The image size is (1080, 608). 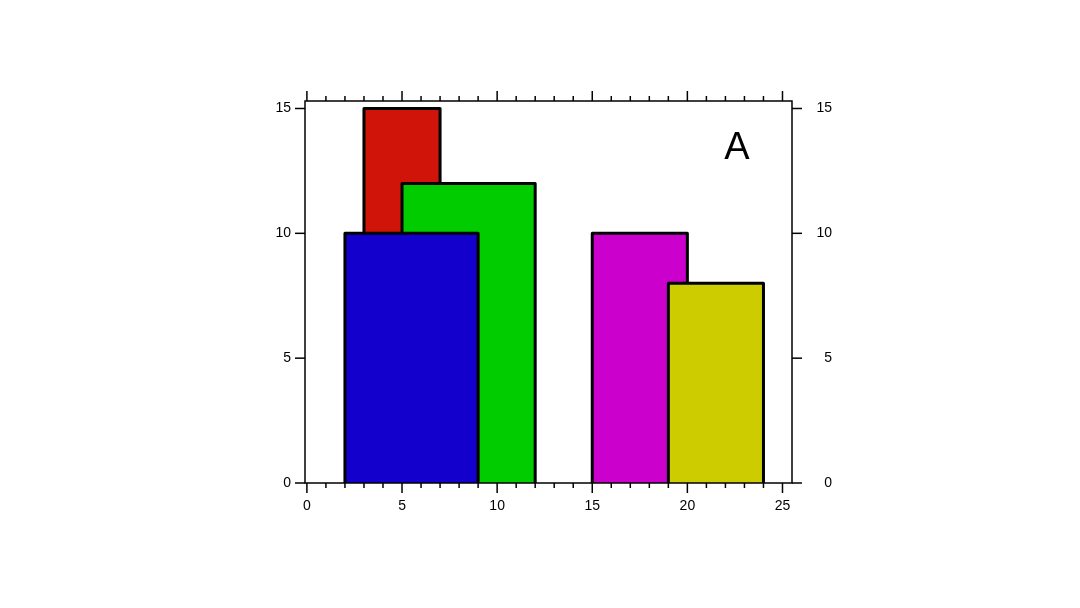 What do you see at coordinates (592, 505) in the screenshot?
I see `x-tick-label: 15` at bounding box center [592, 505].